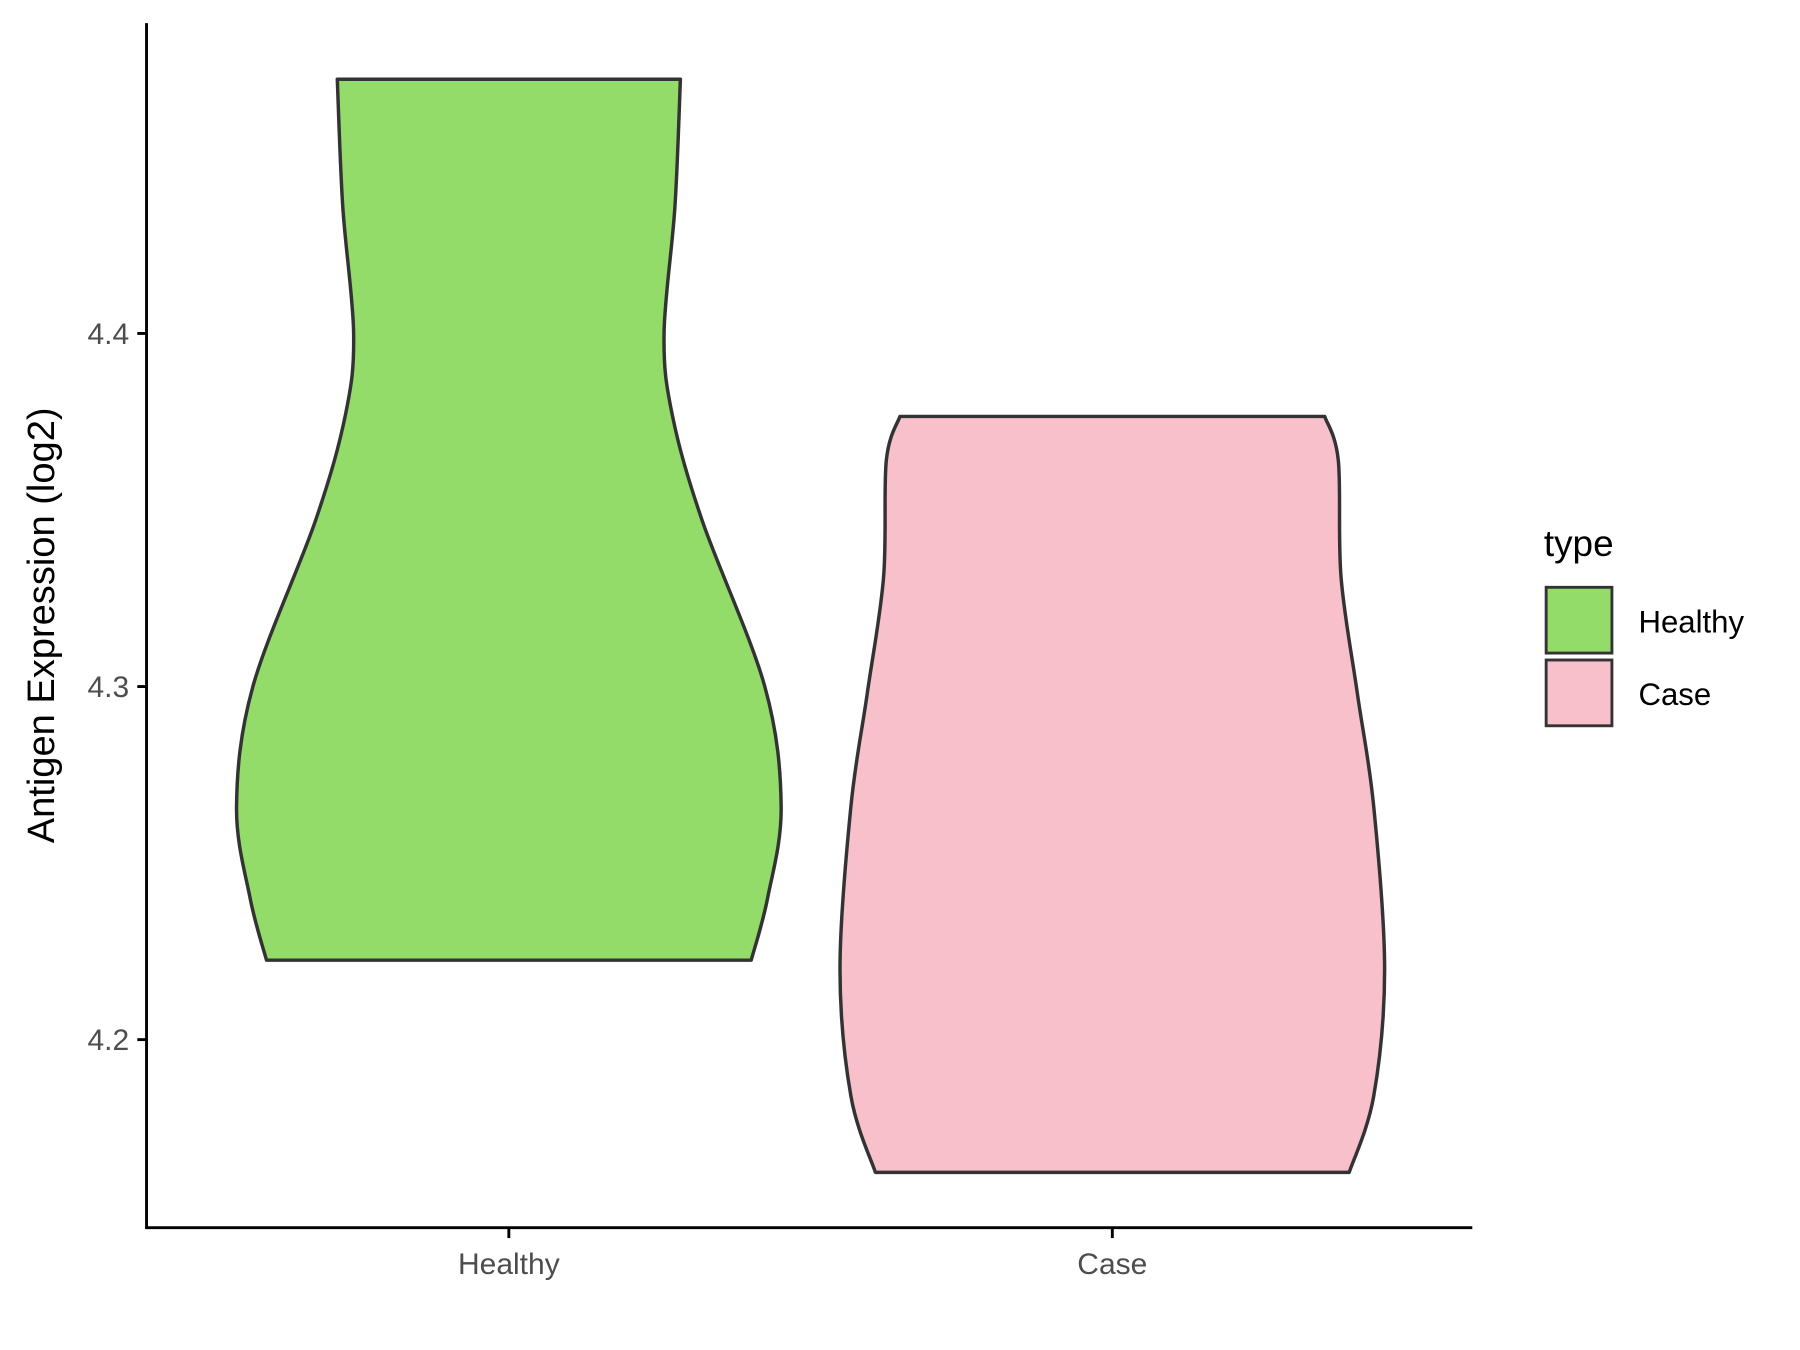 The width and height of the screenshot is (1800, 1350). What do you see at coordinates (1691, 621) in the screenshot?
I see `legend-label-healthy: Healthy` at bounding box center [1691, 621].